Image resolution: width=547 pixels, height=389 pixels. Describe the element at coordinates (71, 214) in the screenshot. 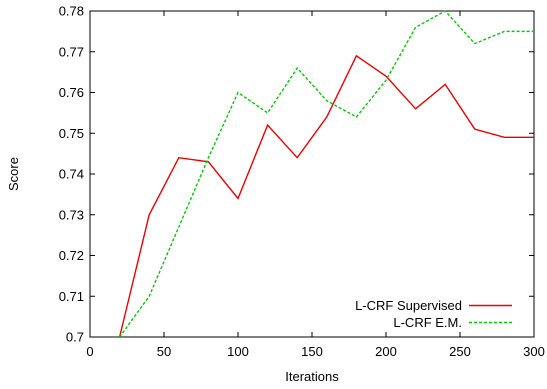

I see `y-tick-label: 0.73` at that location.